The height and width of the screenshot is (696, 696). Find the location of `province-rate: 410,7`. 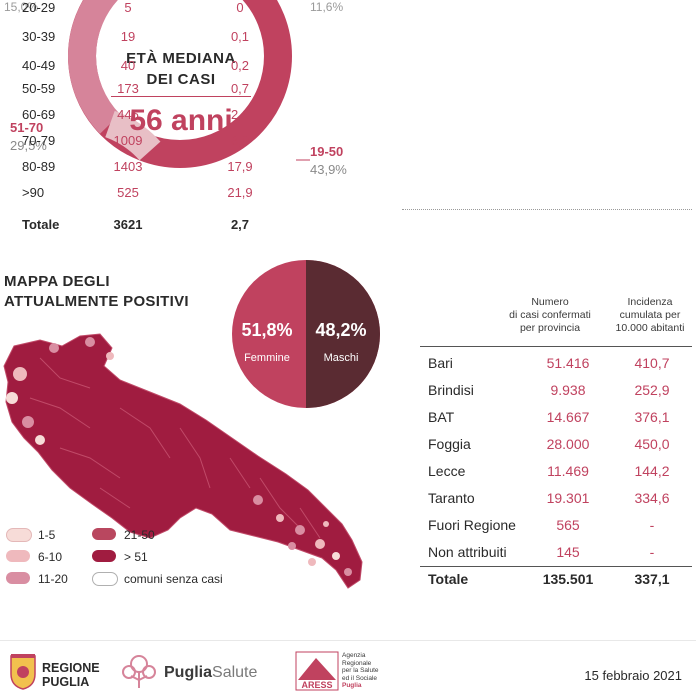

province-rate: 410,7 is located at coordinates (652, 363).